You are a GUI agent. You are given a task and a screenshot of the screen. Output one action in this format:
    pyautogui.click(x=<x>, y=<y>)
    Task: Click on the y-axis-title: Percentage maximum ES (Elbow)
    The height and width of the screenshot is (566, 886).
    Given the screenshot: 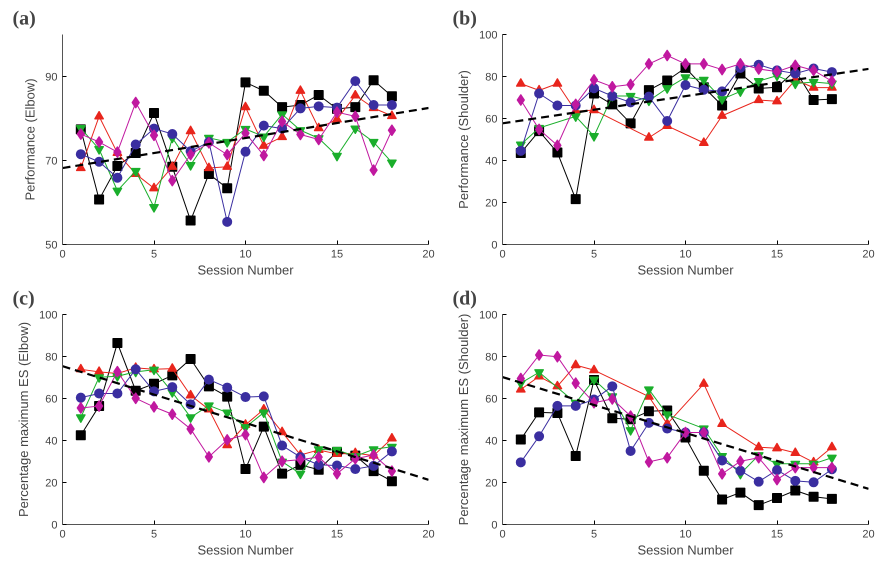 What is the action you would take?
    pyautogui.click(x=24, y=420)
    